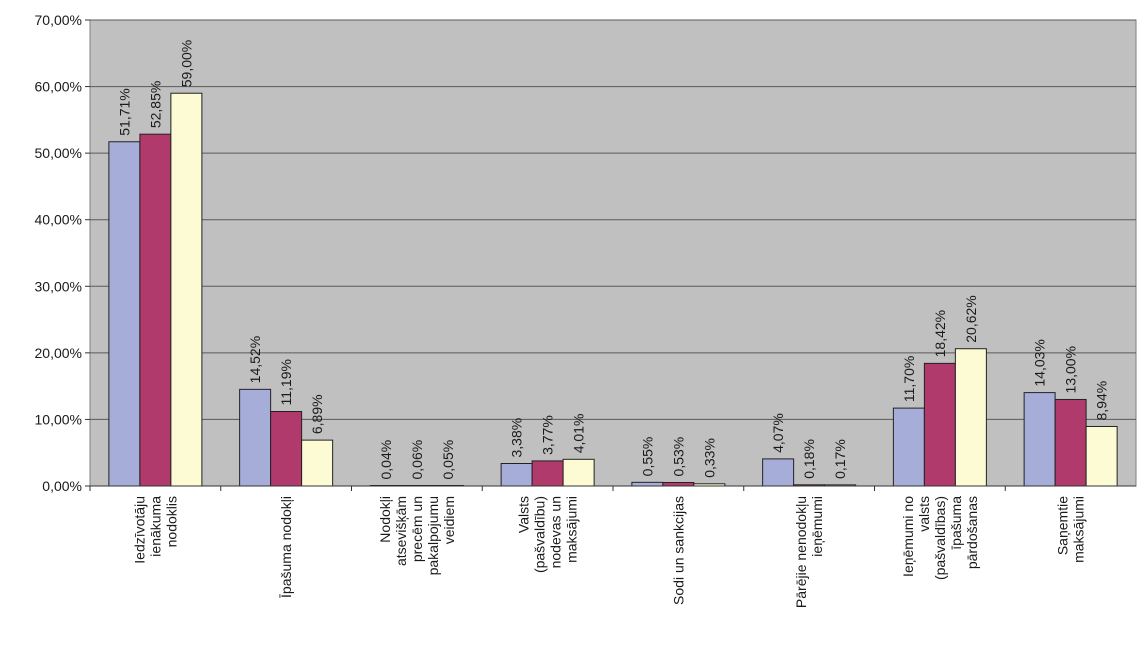  I want to click on data-label: 20,62%, so click(971, 318).